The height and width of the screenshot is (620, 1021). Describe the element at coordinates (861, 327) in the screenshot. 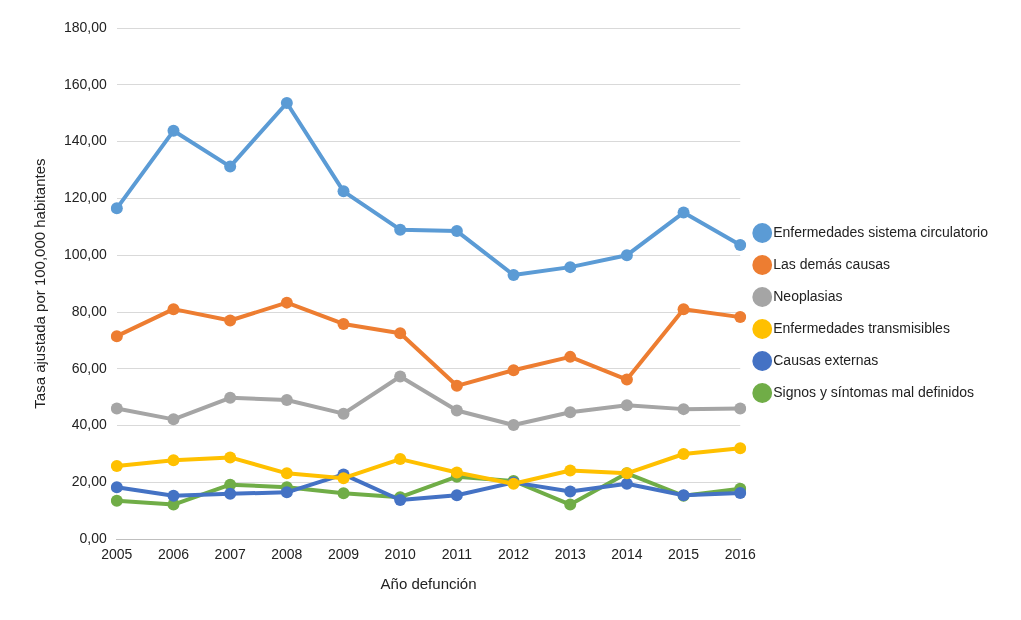

I see `legend-label: Enfermedades transmisibles` at that location.